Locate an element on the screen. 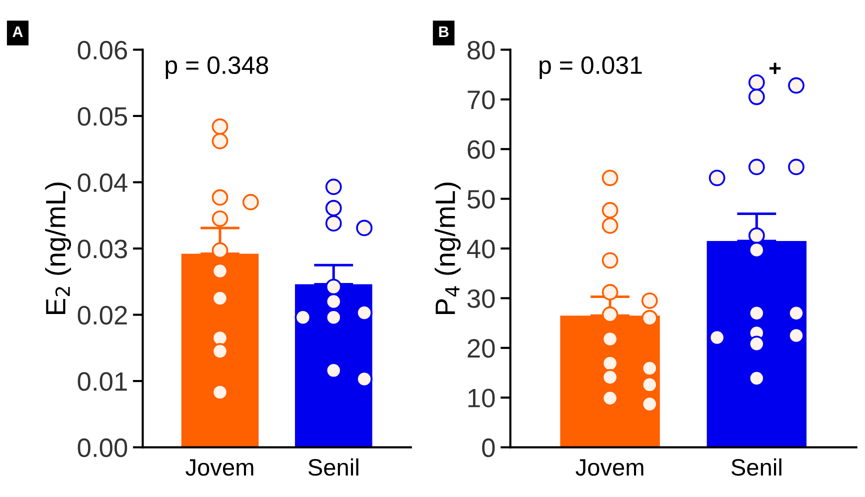 The height and width of the screenshot is (497, 865). y-tick-label: 10 is located at coordinates (481, 398).